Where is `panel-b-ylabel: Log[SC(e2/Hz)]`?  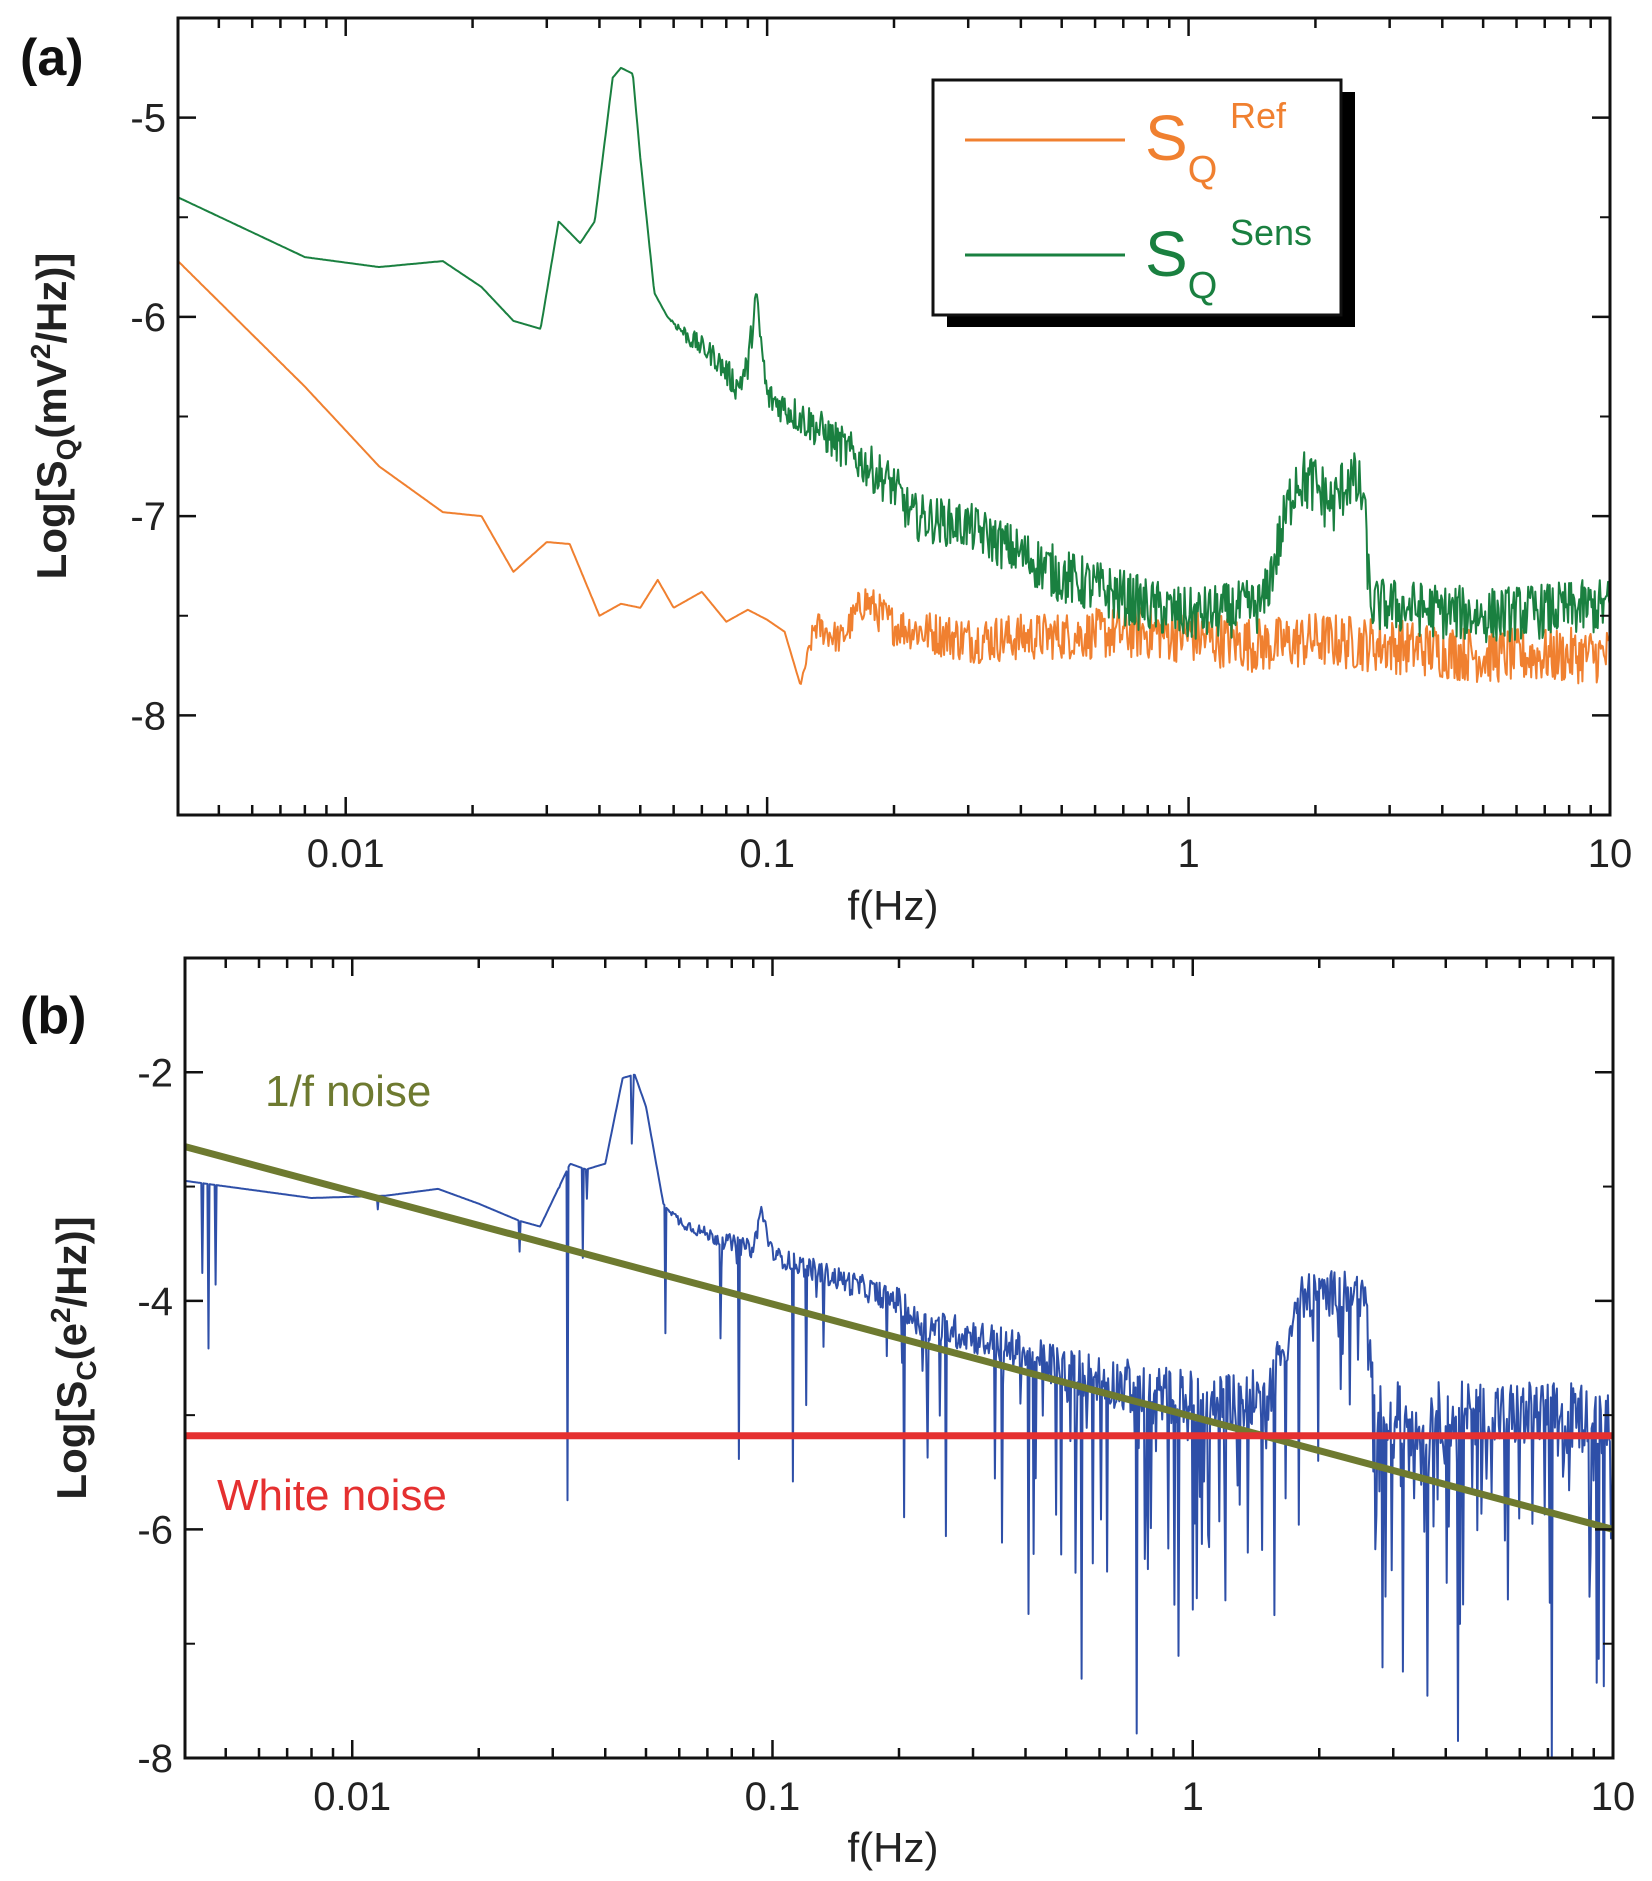
panel-b-ylabel: Log[SC(e2/Hz)] is located at coordinates (73, 1357).